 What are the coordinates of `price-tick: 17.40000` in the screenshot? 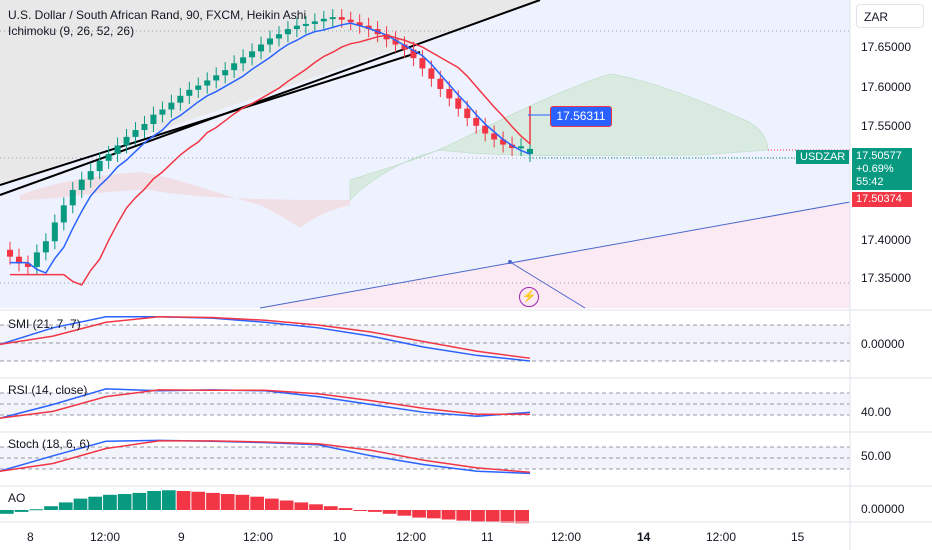 It's located at (886, 240).